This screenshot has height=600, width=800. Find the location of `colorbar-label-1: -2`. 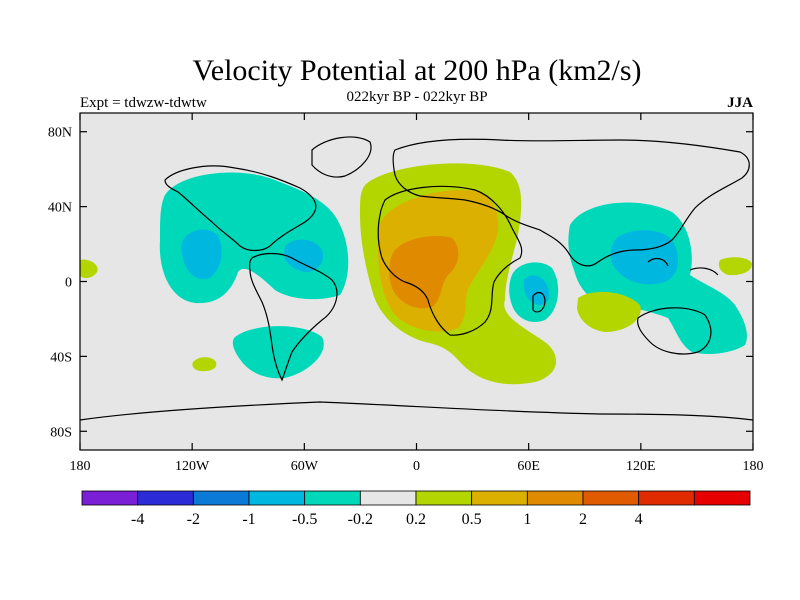

colorbar-label-1: -2 is located at coordinates (193, 519).